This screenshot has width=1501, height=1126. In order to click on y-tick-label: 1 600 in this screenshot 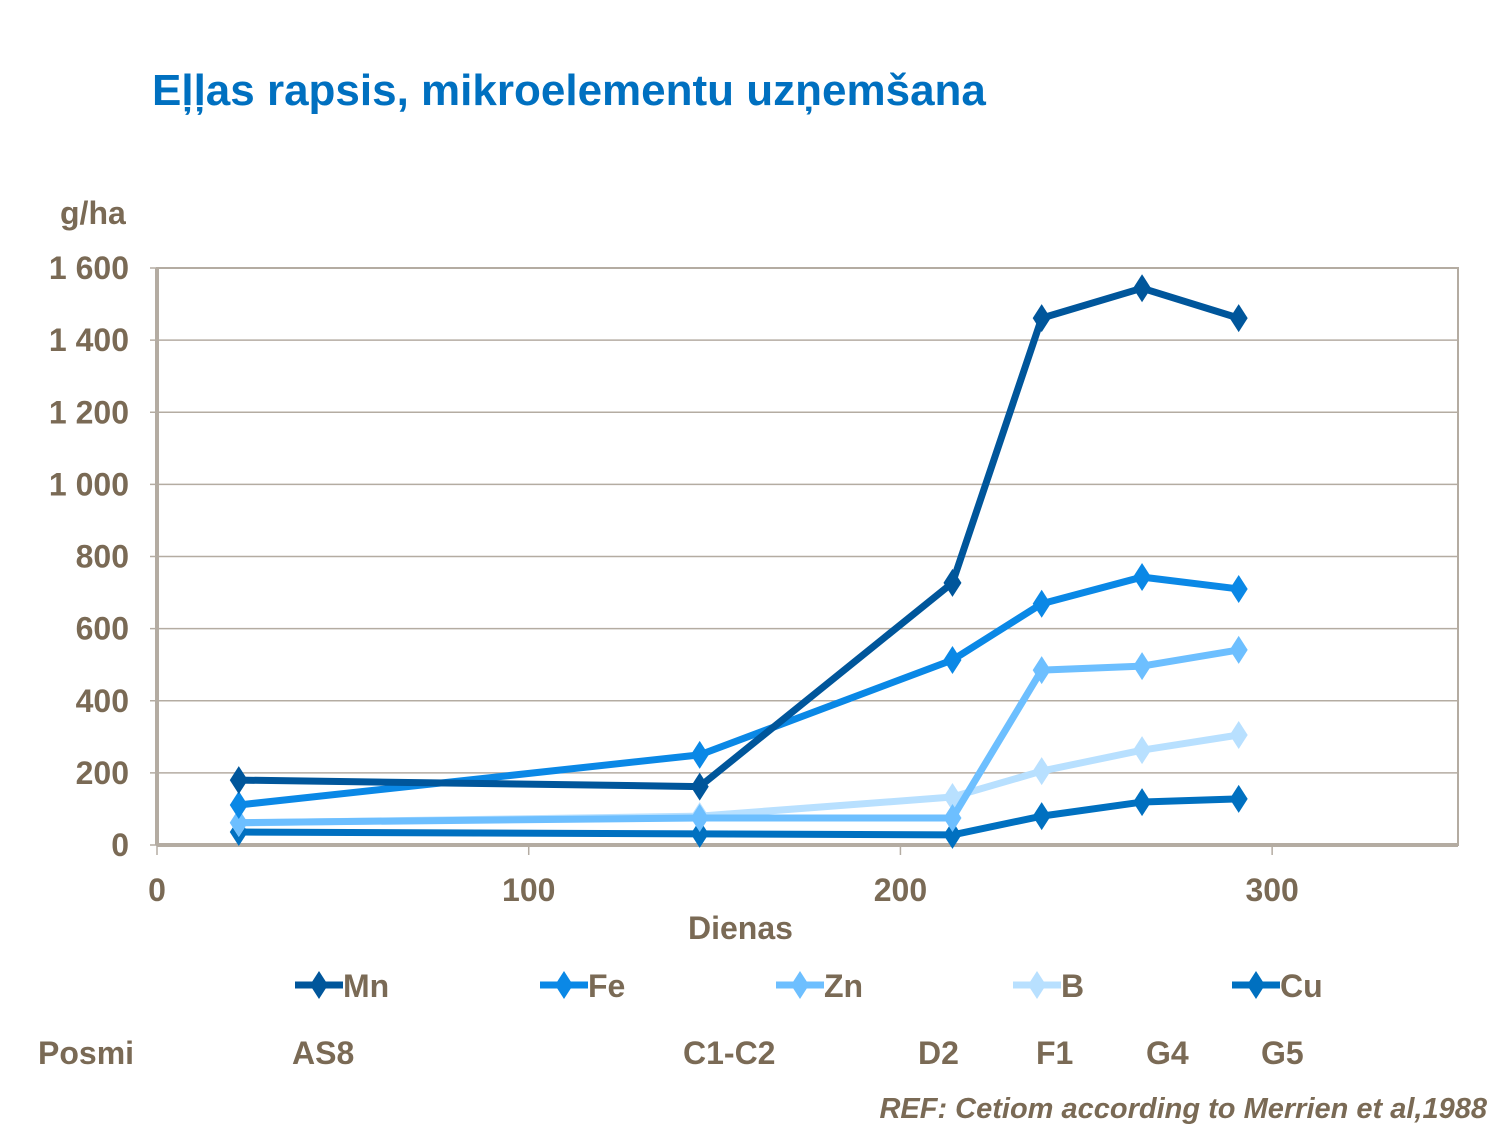, I will do `click(89, 268)`.